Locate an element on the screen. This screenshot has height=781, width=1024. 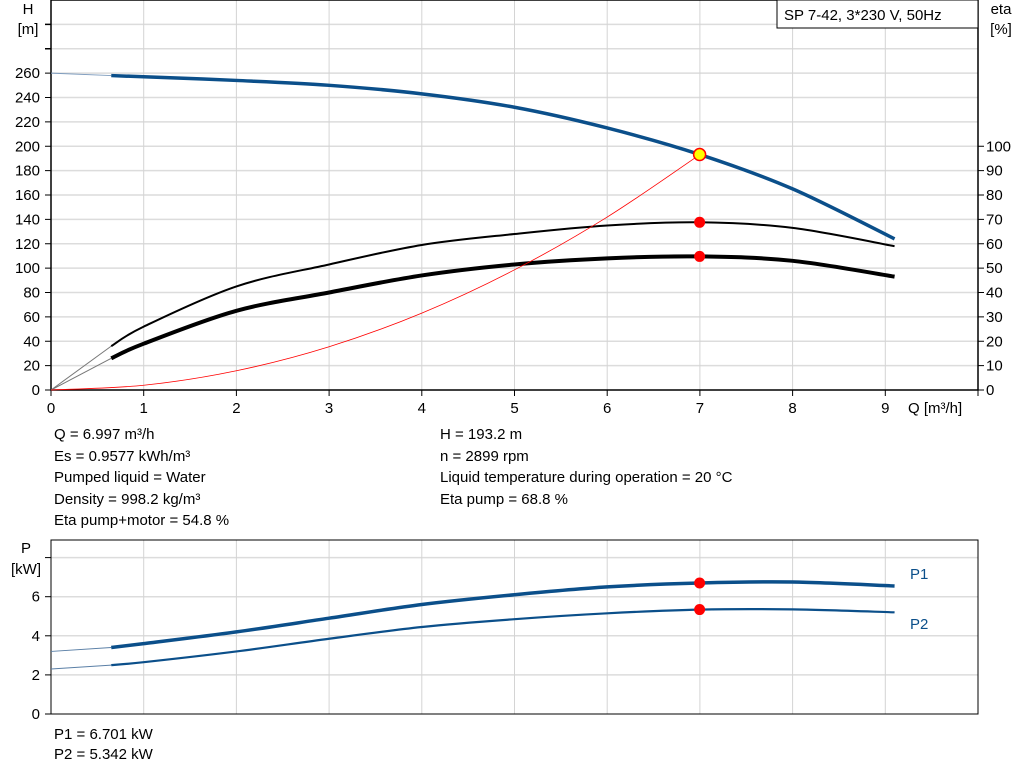
y-tick-label: 160 is located at coordinates (27, 195).